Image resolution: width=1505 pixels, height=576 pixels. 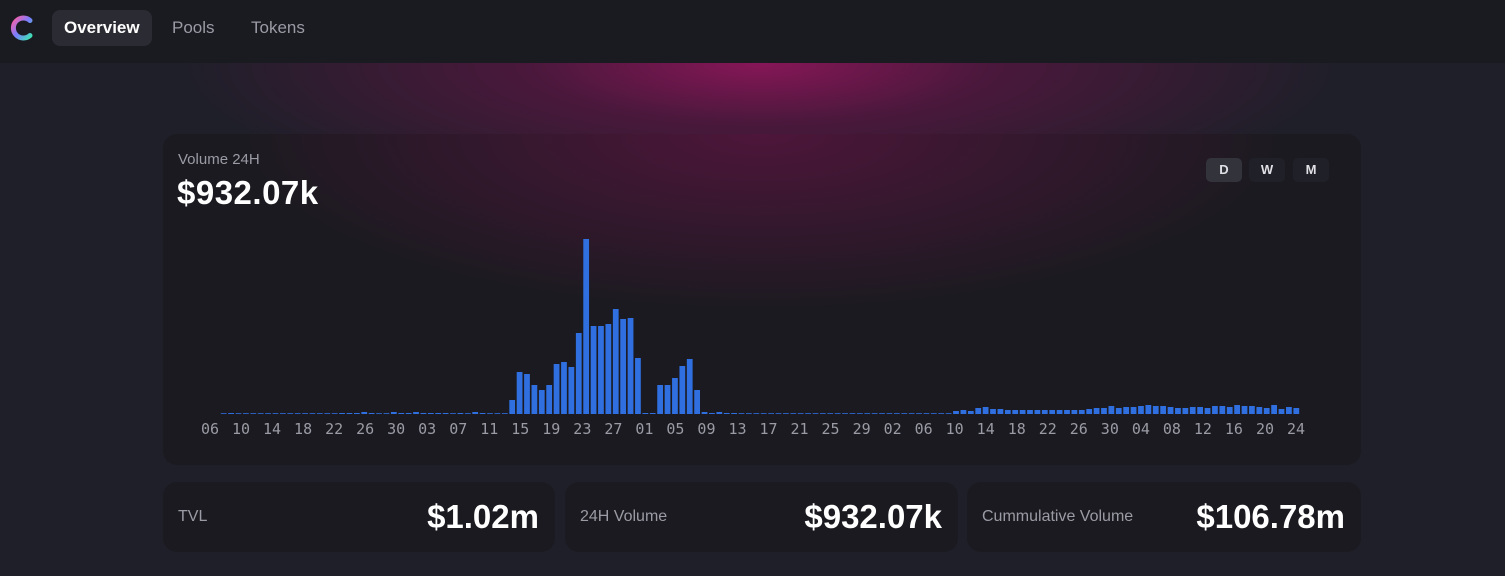 I want to click on nav-tokens: Tokens, so click(x=278, y=27).